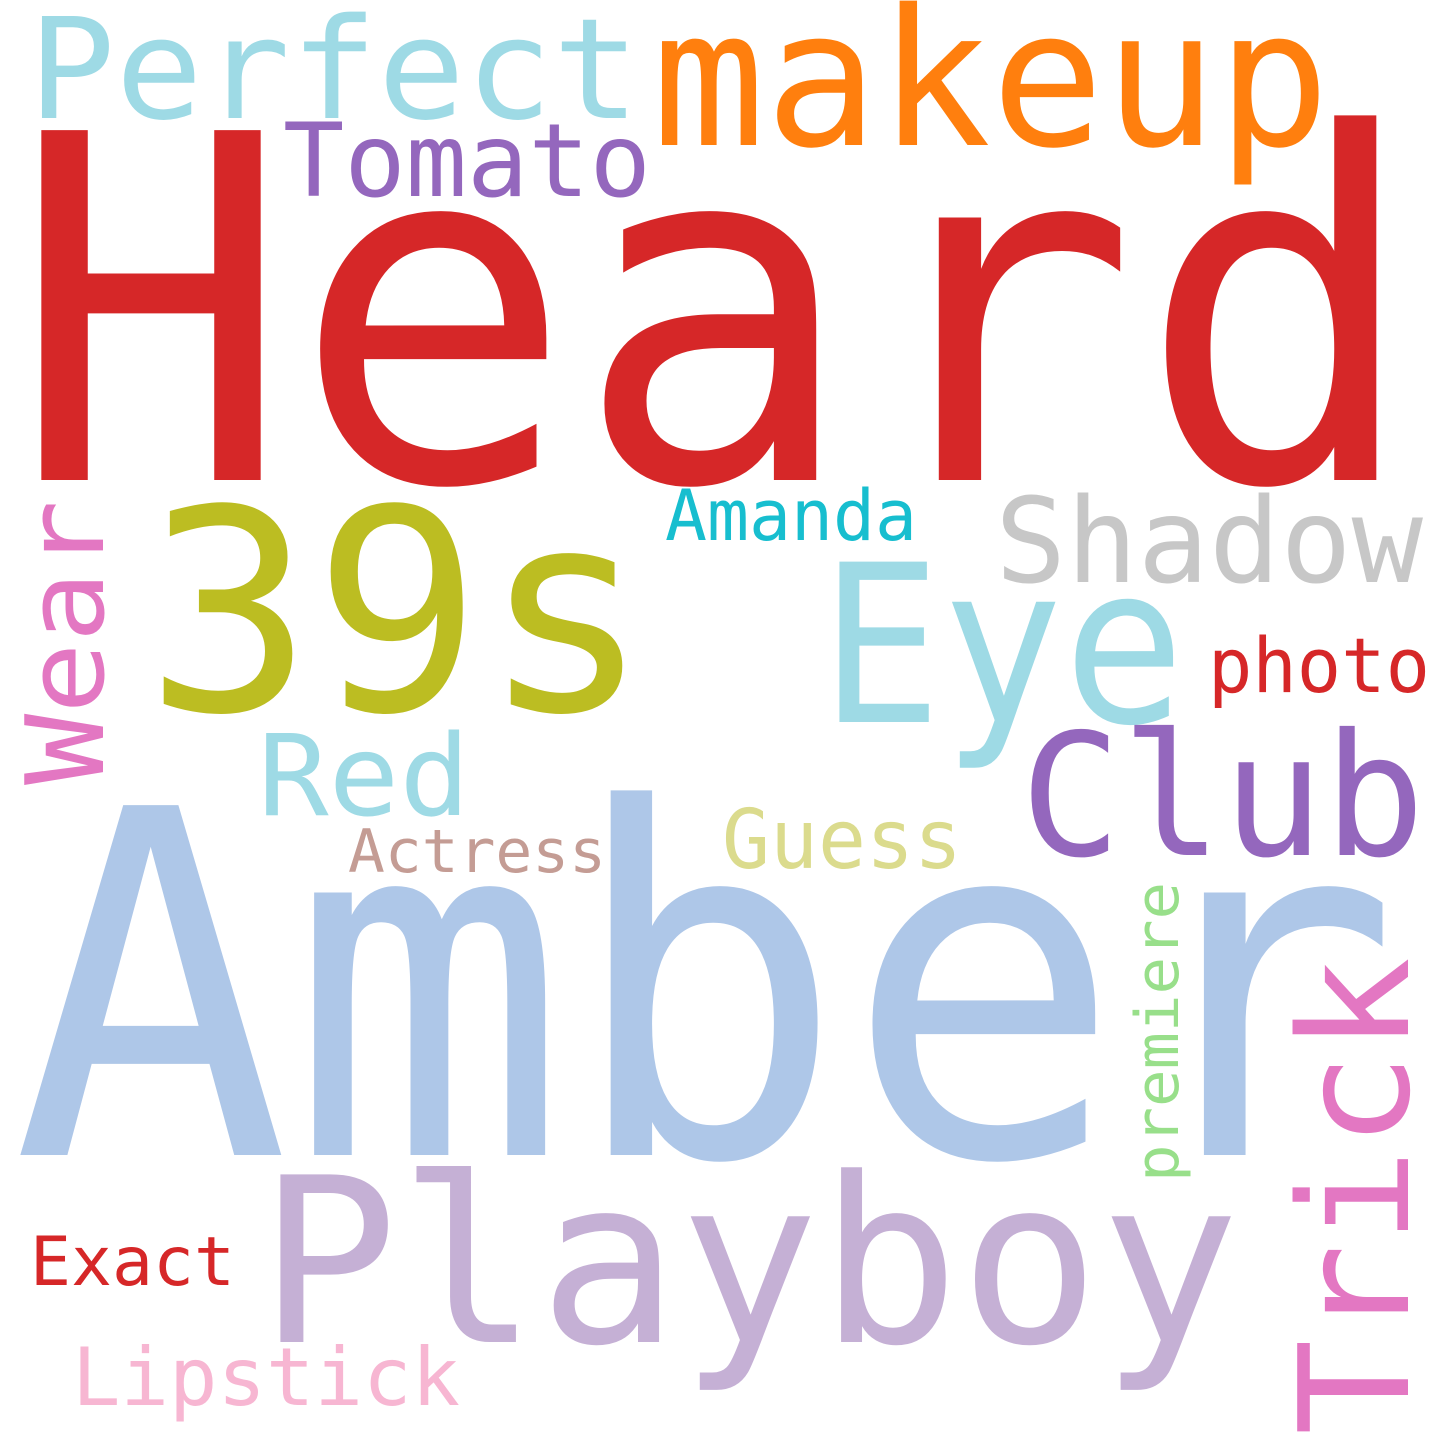 The image size is (1440, 1440). Describe the element at coordinates (1002, 646) in the screenshot. I see `word-eye: Eye` at that location.